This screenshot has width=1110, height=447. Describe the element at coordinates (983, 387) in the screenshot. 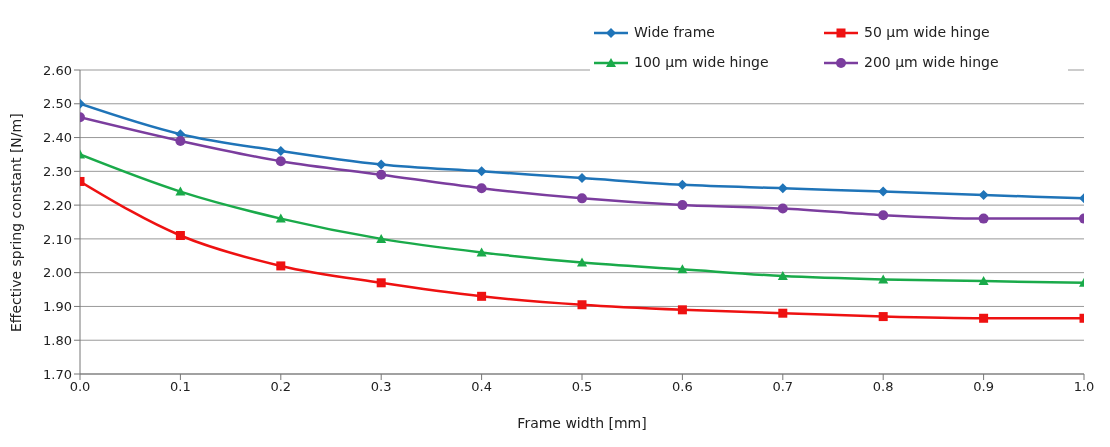

I see `x-tick-label: 0.9` at that location.